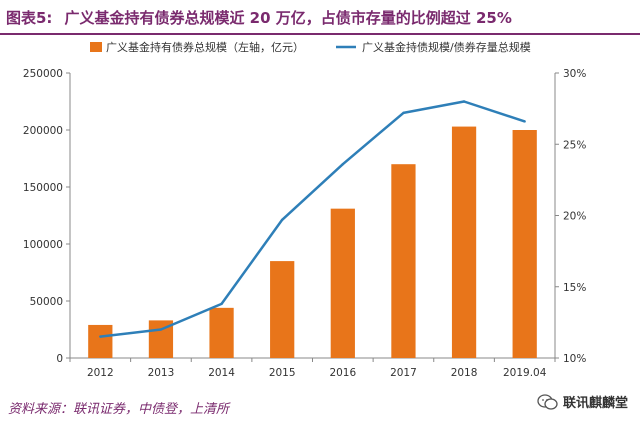 This screenshot has height=424, width=640. I want to click on x-tick-label: 2012, so click(100, 373).